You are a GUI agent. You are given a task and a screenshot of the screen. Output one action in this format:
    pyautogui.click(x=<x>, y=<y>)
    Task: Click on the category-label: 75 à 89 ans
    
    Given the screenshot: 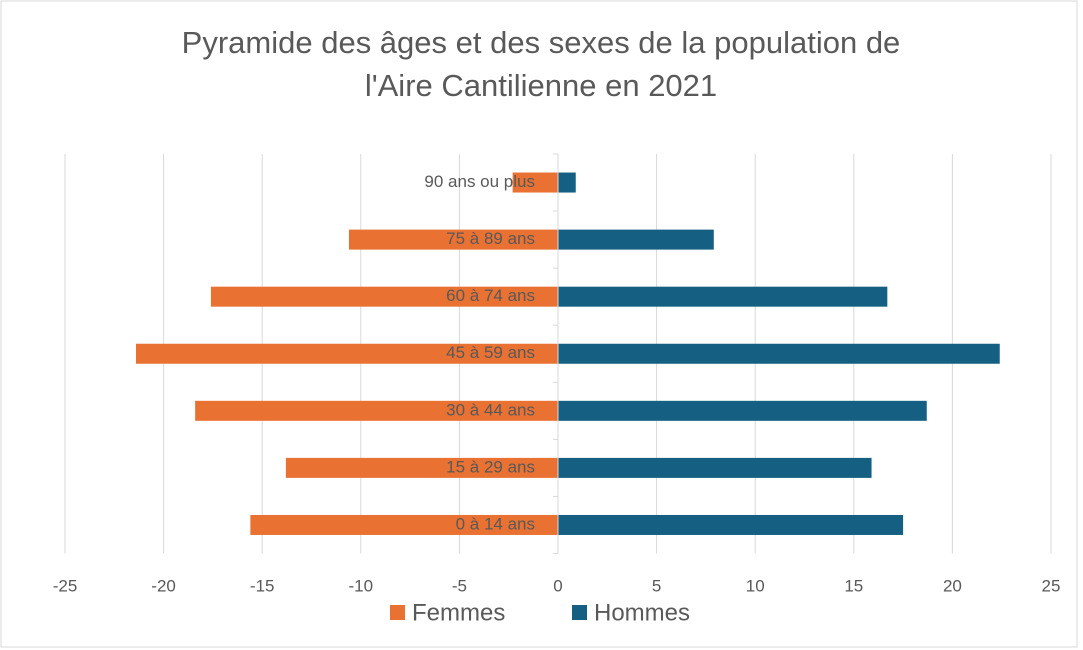 What is the action you would take?
    pyautogui.click(x=490, y=238)
    